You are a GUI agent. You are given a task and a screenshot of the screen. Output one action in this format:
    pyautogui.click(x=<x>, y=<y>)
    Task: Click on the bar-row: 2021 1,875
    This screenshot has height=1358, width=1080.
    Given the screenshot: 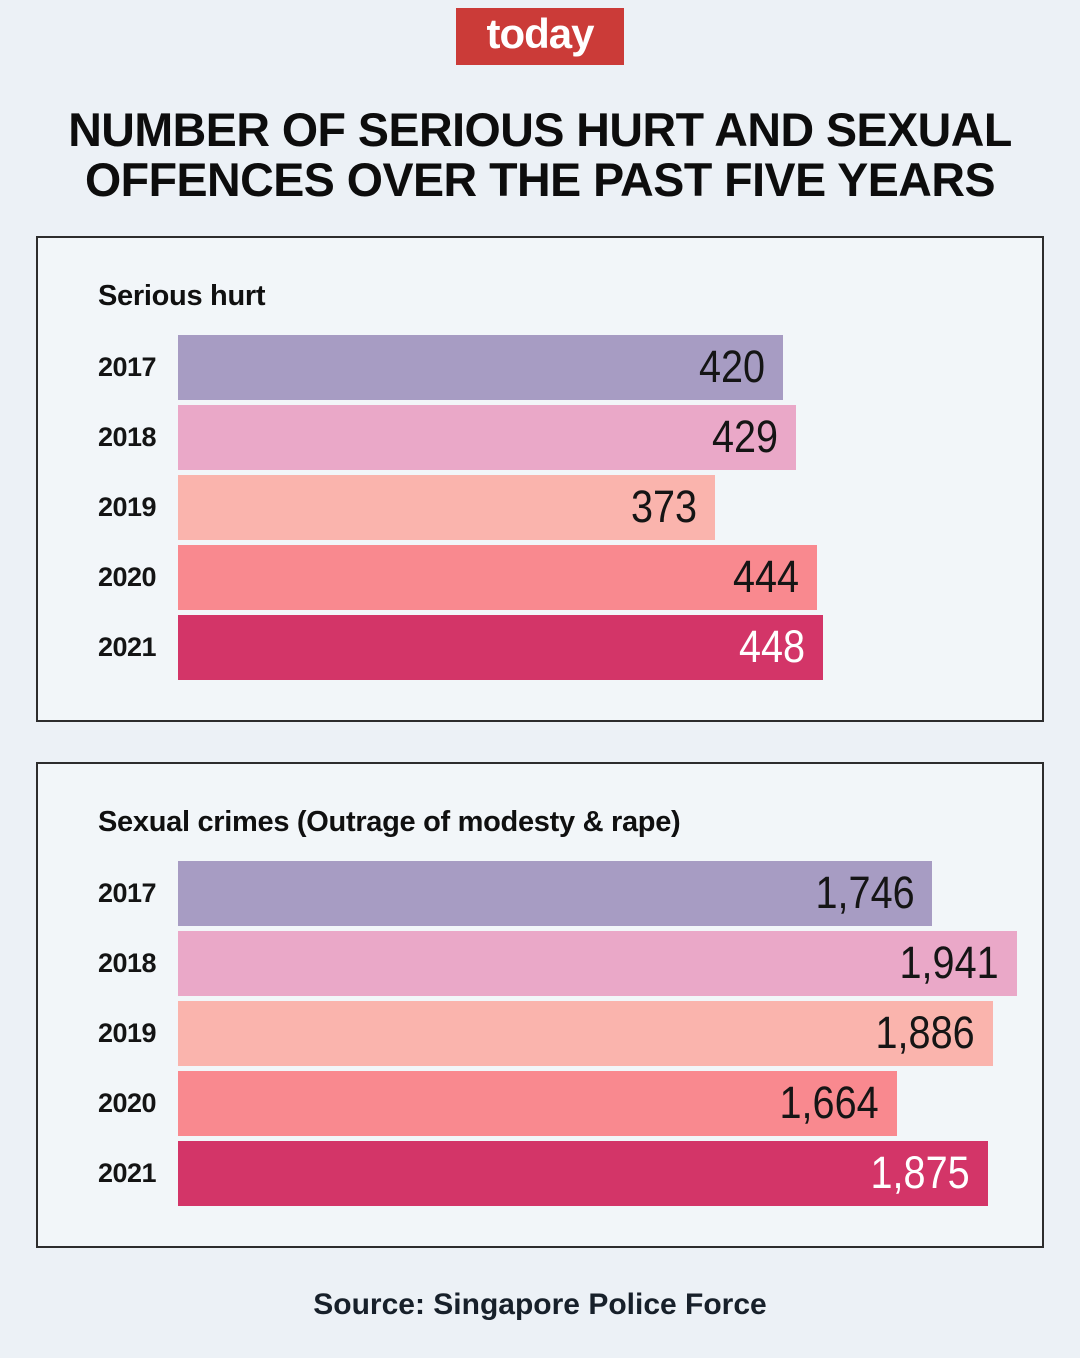 What is the action you would take?
    pyautogui.click(x=570, y=1173)
    